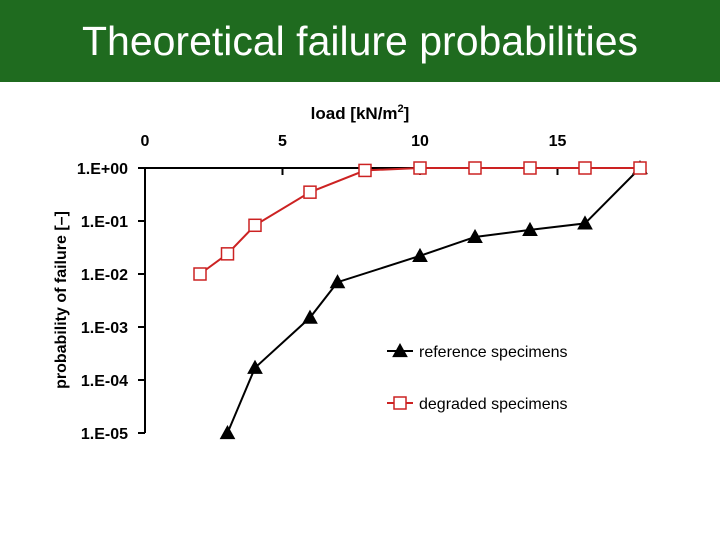  Describe the element at coordinates (145, 141) in the screenshot. I see `x-tick-label: 0` at that location.